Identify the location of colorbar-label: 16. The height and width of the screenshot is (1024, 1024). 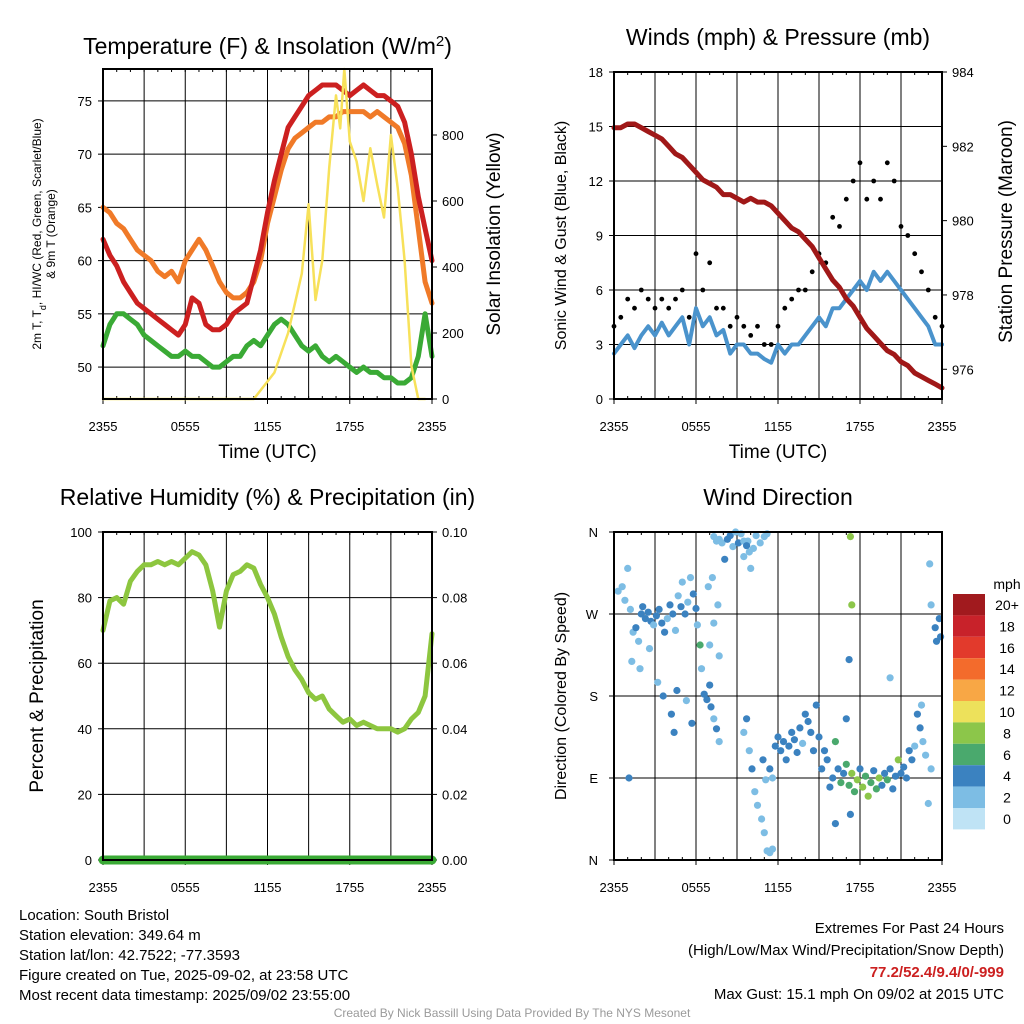
(1007, 648).